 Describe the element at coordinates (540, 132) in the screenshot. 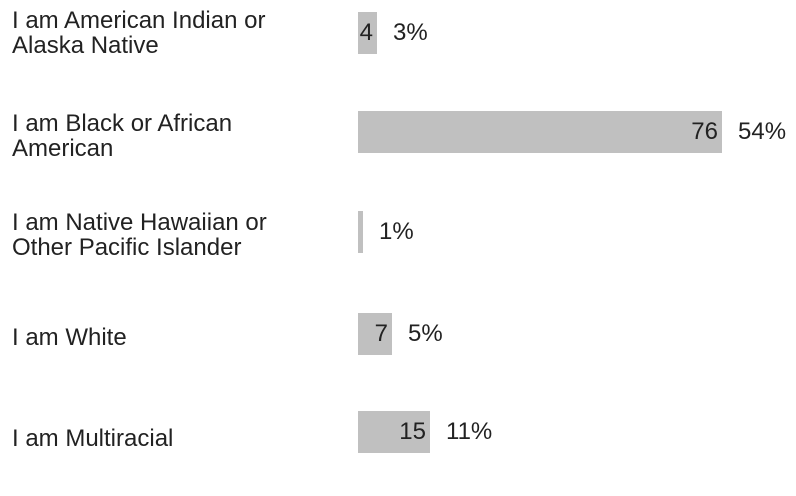

I see `bar: 76` at that location.